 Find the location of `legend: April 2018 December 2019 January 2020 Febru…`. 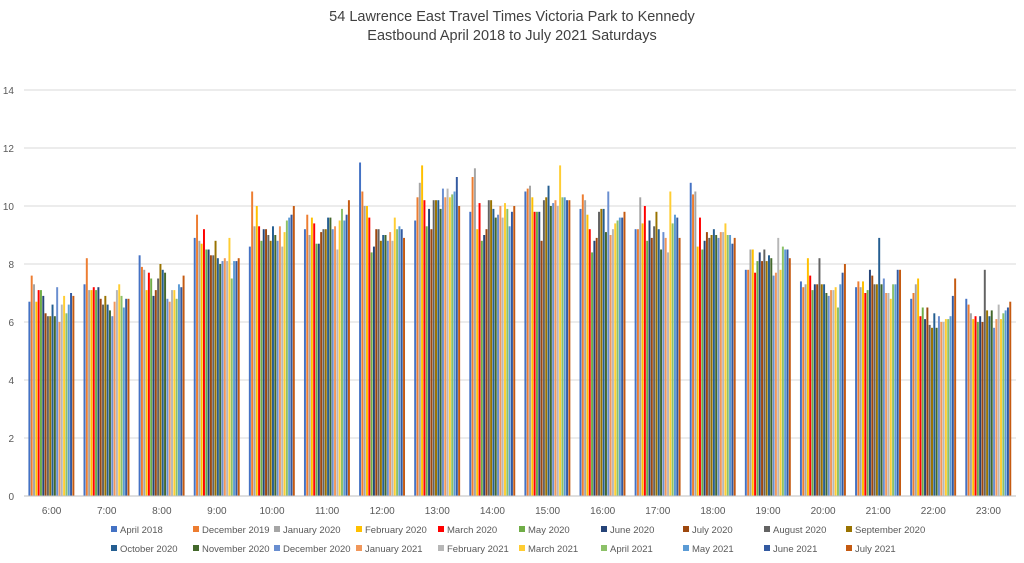

legend: April 2018 December 2019 January 2020 Febru… is located at coordinates (518, 540).